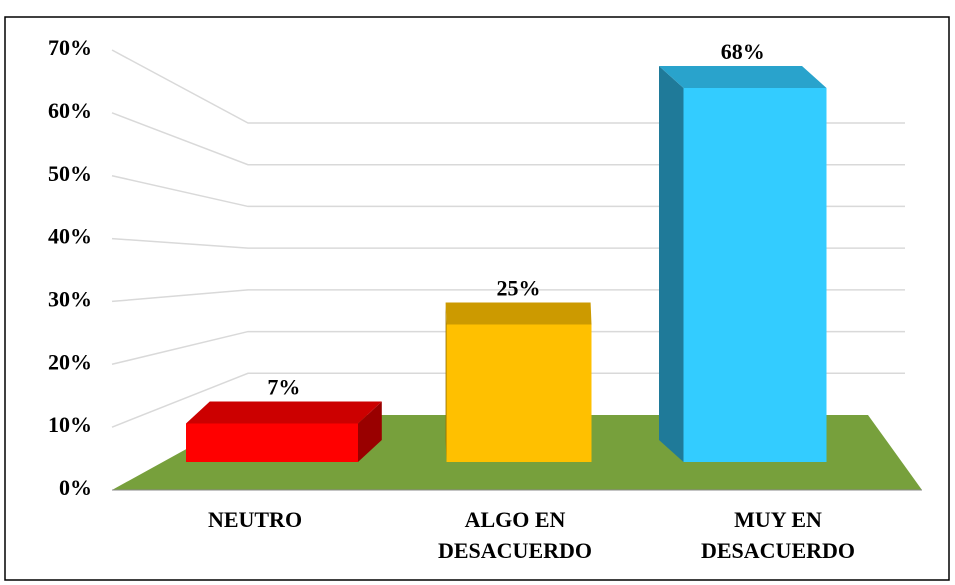 The height and width of the screenshot is (585, 955). Describe the element at coordinates (70, 424) in the screenshot. I see `y-tick-label: 10%` at that location.